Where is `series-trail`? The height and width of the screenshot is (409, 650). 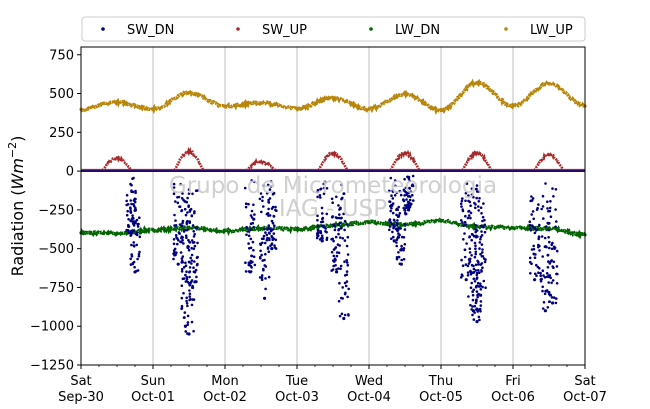 series-trail is located at coordinates (333, 228).